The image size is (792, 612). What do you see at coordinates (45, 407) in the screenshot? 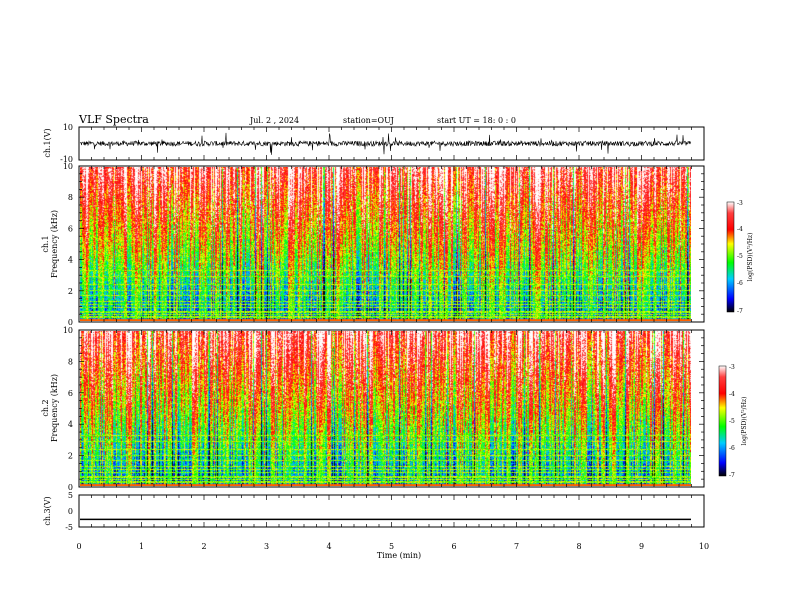
I see `ch2-spectrogram-ylabel-line1: ch.2` at bounding box center [45, 407].